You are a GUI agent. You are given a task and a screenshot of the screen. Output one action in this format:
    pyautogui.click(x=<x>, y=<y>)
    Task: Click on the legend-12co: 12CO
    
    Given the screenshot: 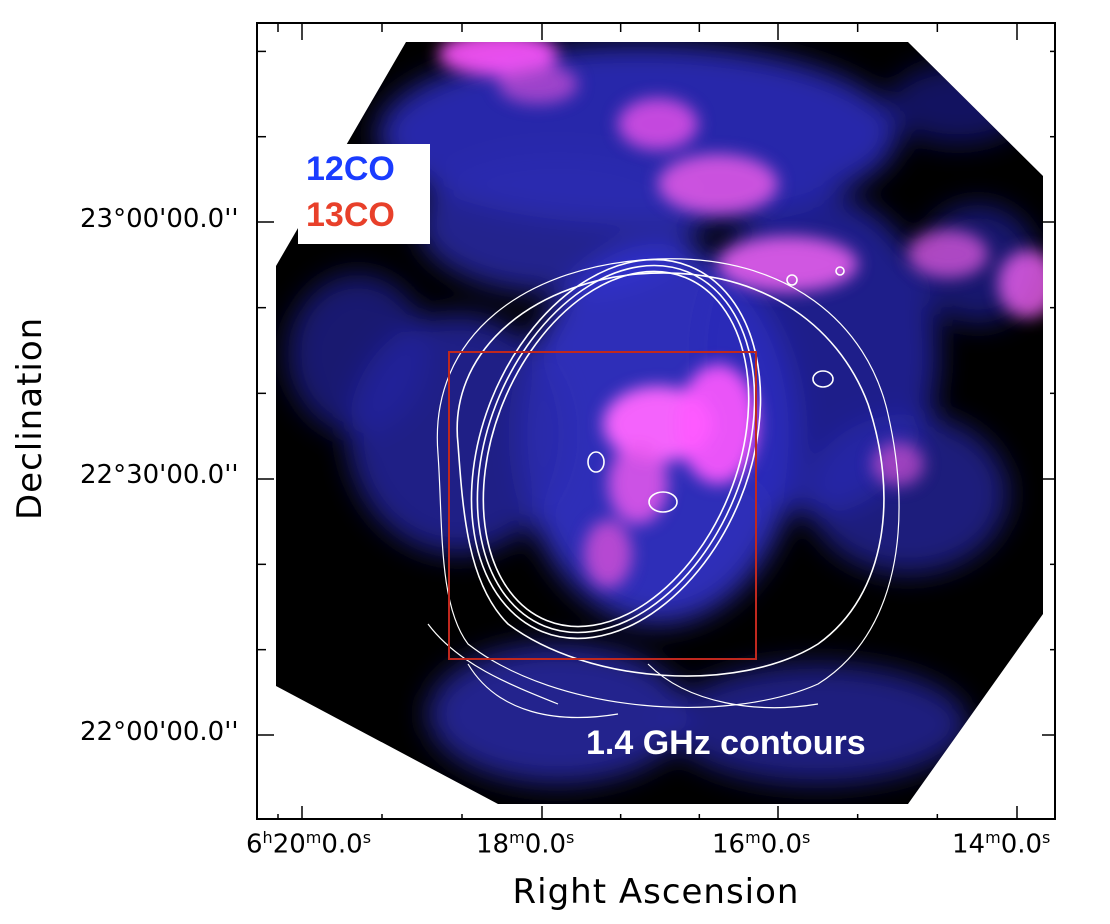 What is the action you would take?
    pyautogui.click(x=350, y=169)
    